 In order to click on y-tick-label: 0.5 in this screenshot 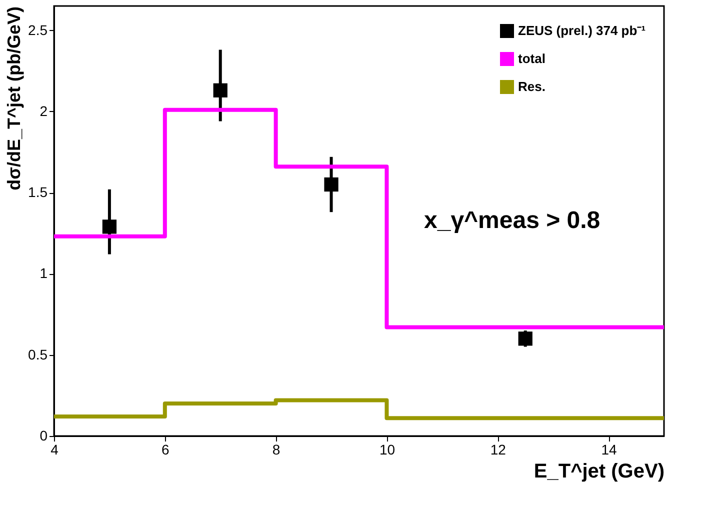, I will do `click(38, 354)`.